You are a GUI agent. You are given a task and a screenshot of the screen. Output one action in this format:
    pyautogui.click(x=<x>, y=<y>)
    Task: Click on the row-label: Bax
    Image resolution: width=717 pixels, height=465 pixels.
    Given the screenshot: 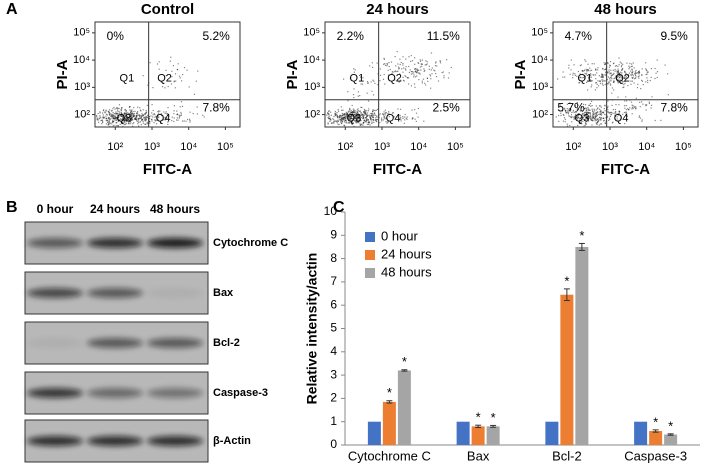 What is the action you would take?
    pyautogui.click(x=223, y=293)
    